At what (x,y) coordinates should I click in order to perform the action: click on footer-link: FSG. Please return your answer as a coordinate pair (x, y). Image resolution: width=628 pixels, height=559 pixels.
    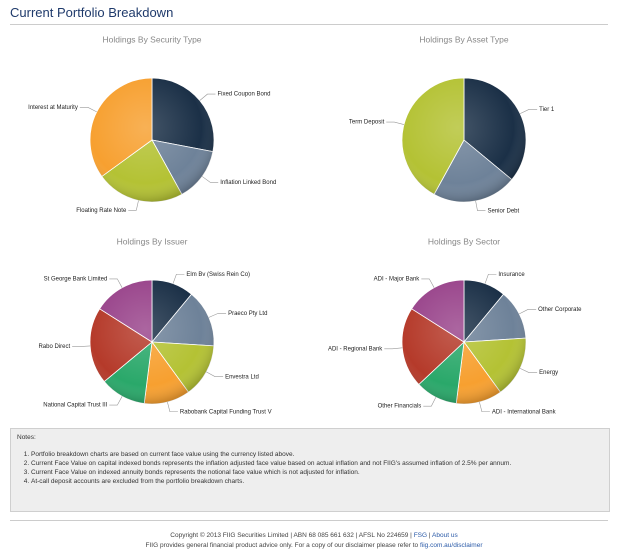
    Looking at the image, I should click on (420, 535).